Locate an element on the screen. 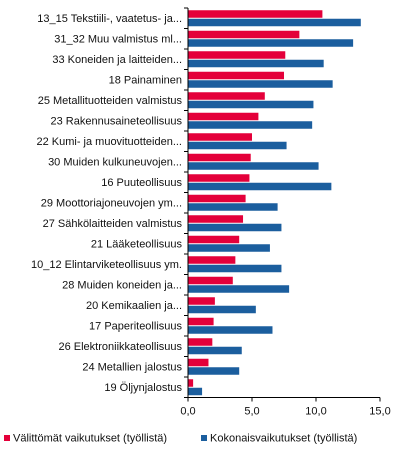 Image resolution: width=418 pixels, height=461 pixels. legend-label-direct: Välittömät vaikutukset (työllistä) is located at coordinates (90, 439).